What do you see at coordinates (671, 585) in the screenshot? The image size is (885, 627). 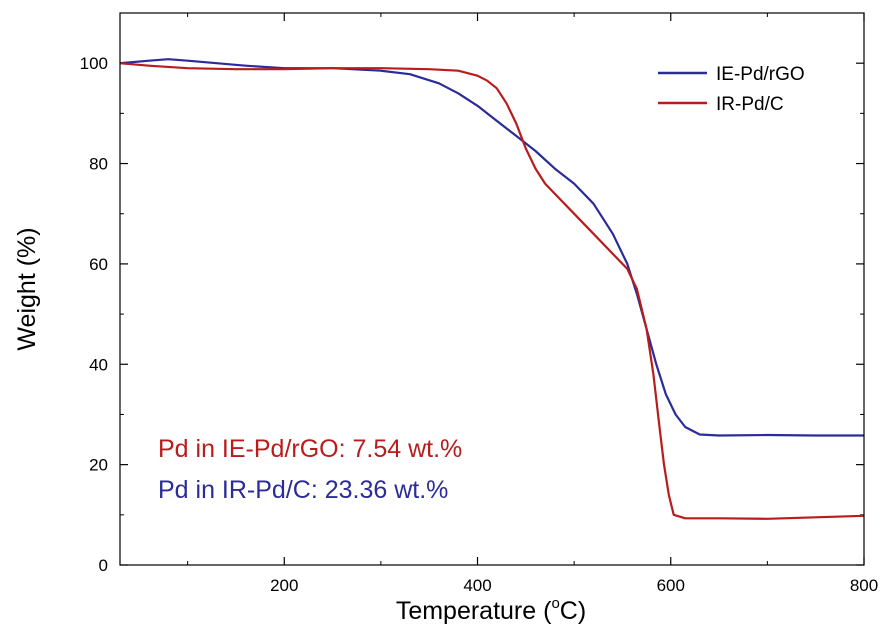 I see `x-tick-label: 600` at bounding box center [671, 585].